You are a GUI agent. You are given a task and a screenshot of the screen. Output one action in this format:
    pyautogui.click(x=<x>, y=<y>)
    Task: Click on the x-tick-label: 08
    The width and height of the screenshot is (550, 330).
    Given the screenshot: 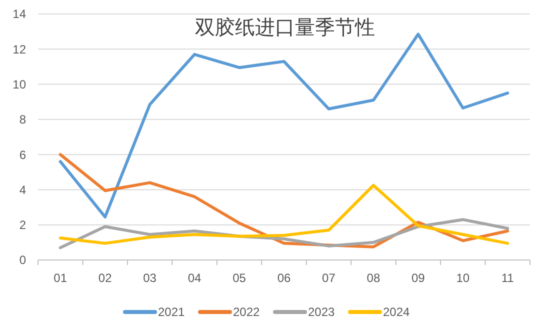 What is the action you would take?
    pyautogui.click(x=373, y=278)
    